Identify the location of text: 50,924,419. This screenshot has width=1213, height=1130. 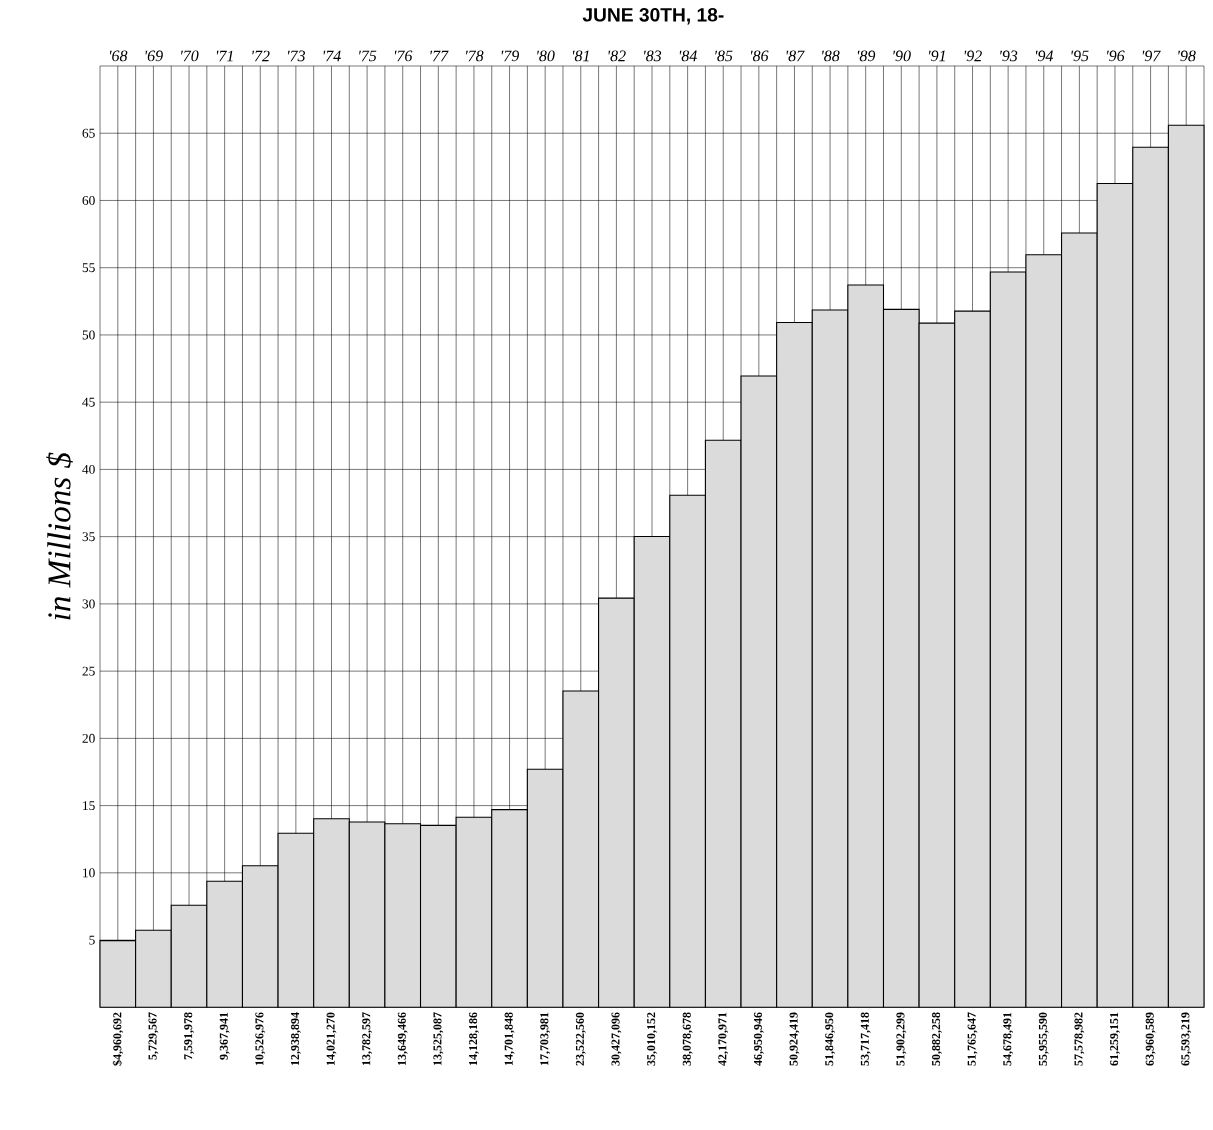
(794, 1039).